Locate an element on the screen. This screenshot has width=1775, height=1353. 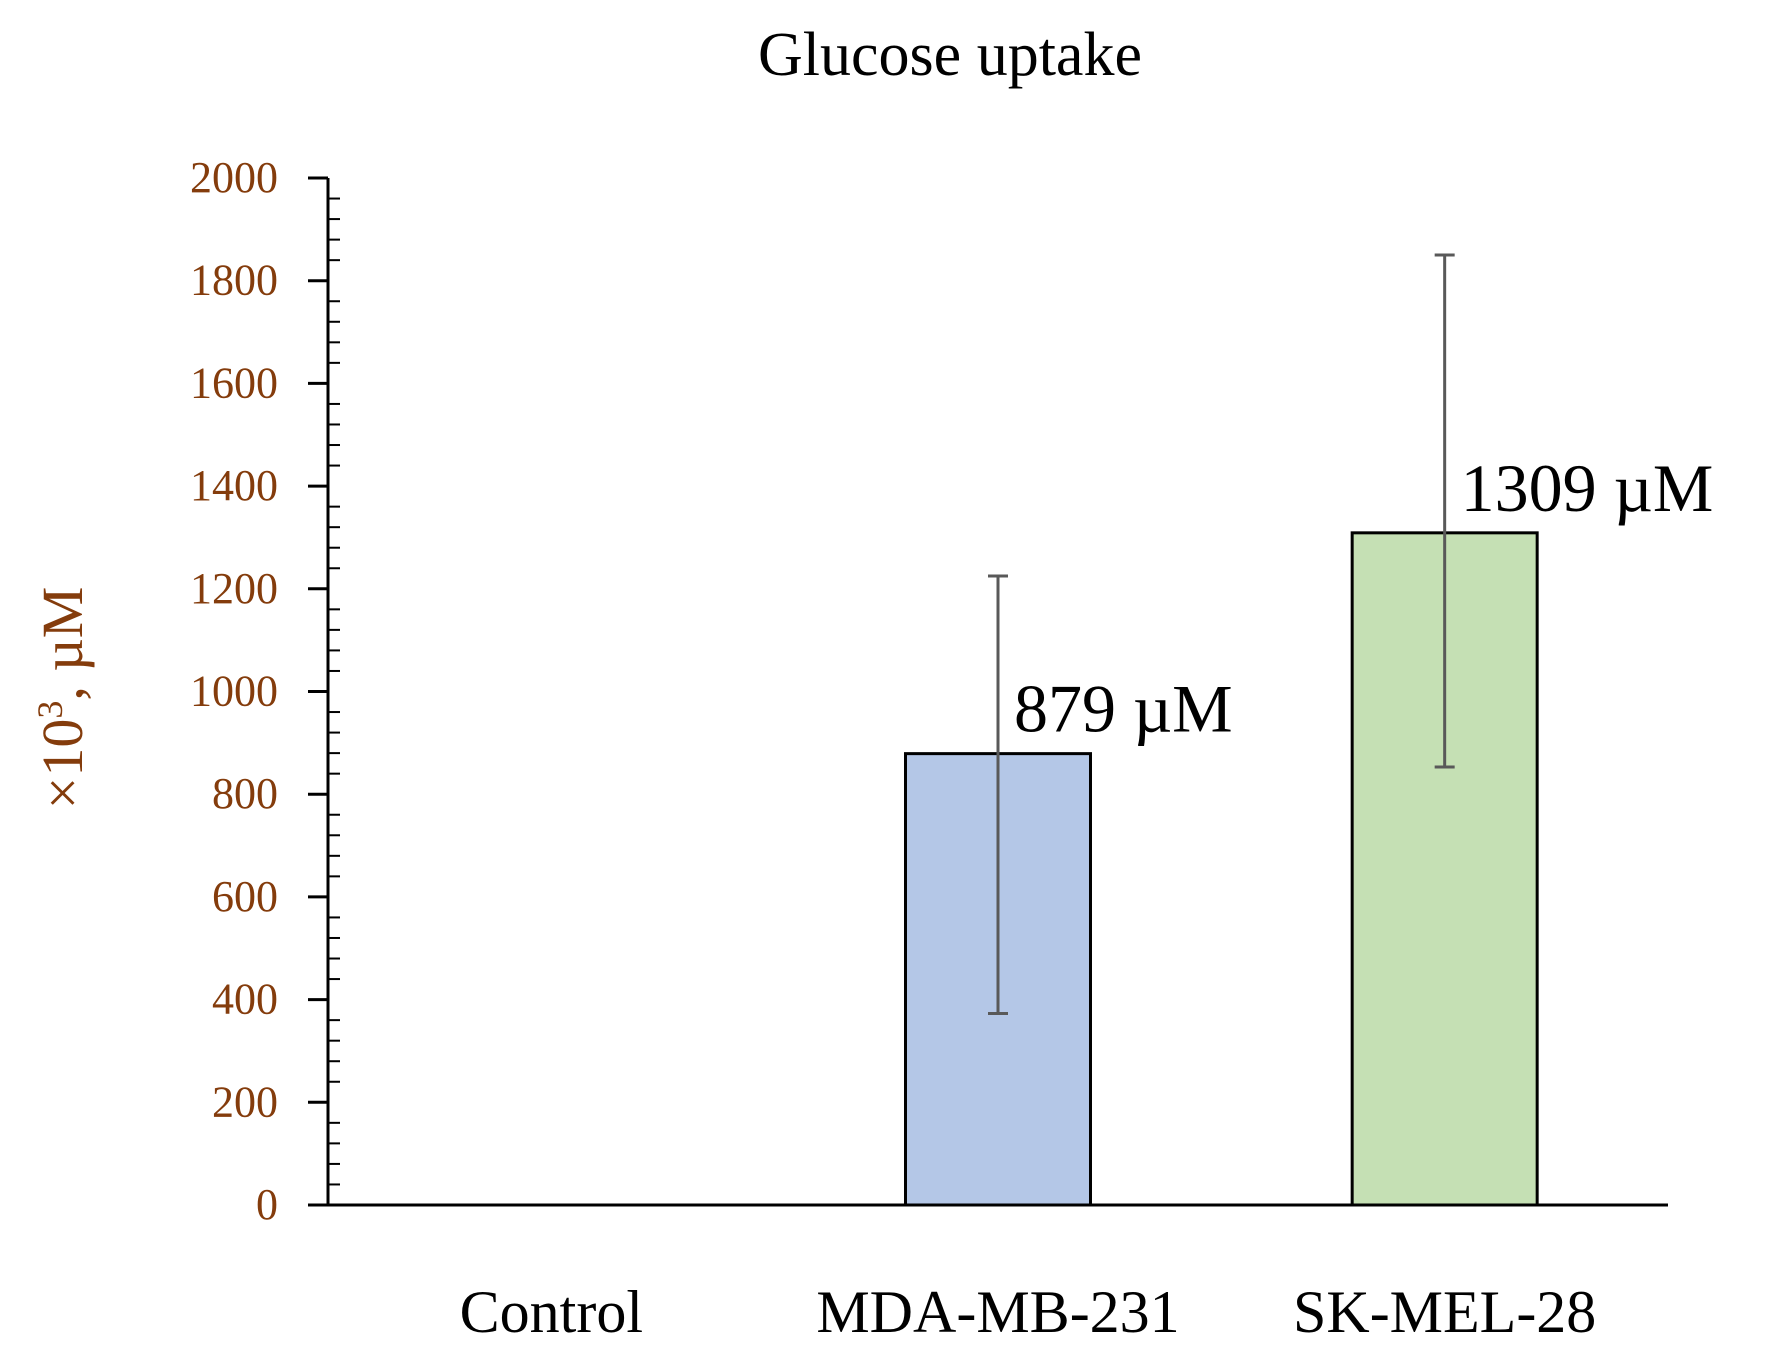
y-tick-label: 0 is located at coordinates (267, 1204).